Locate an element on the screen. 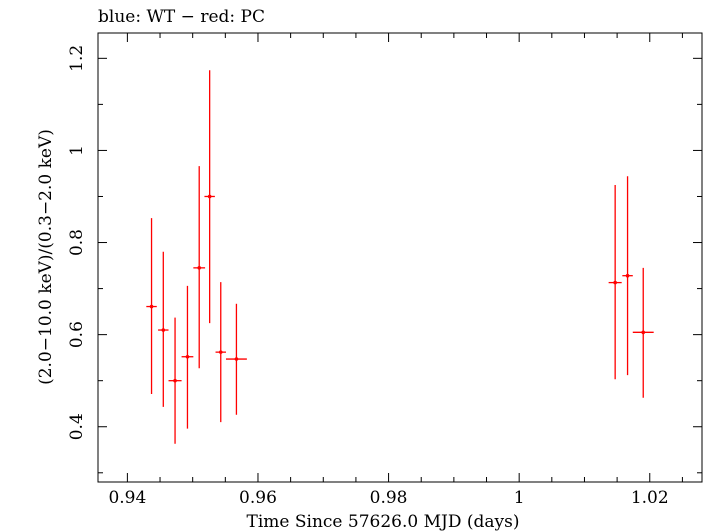 The height and width of the screenshot is (532, 705). x-tick-label: 0.96 is located at coordinates (258, 498).